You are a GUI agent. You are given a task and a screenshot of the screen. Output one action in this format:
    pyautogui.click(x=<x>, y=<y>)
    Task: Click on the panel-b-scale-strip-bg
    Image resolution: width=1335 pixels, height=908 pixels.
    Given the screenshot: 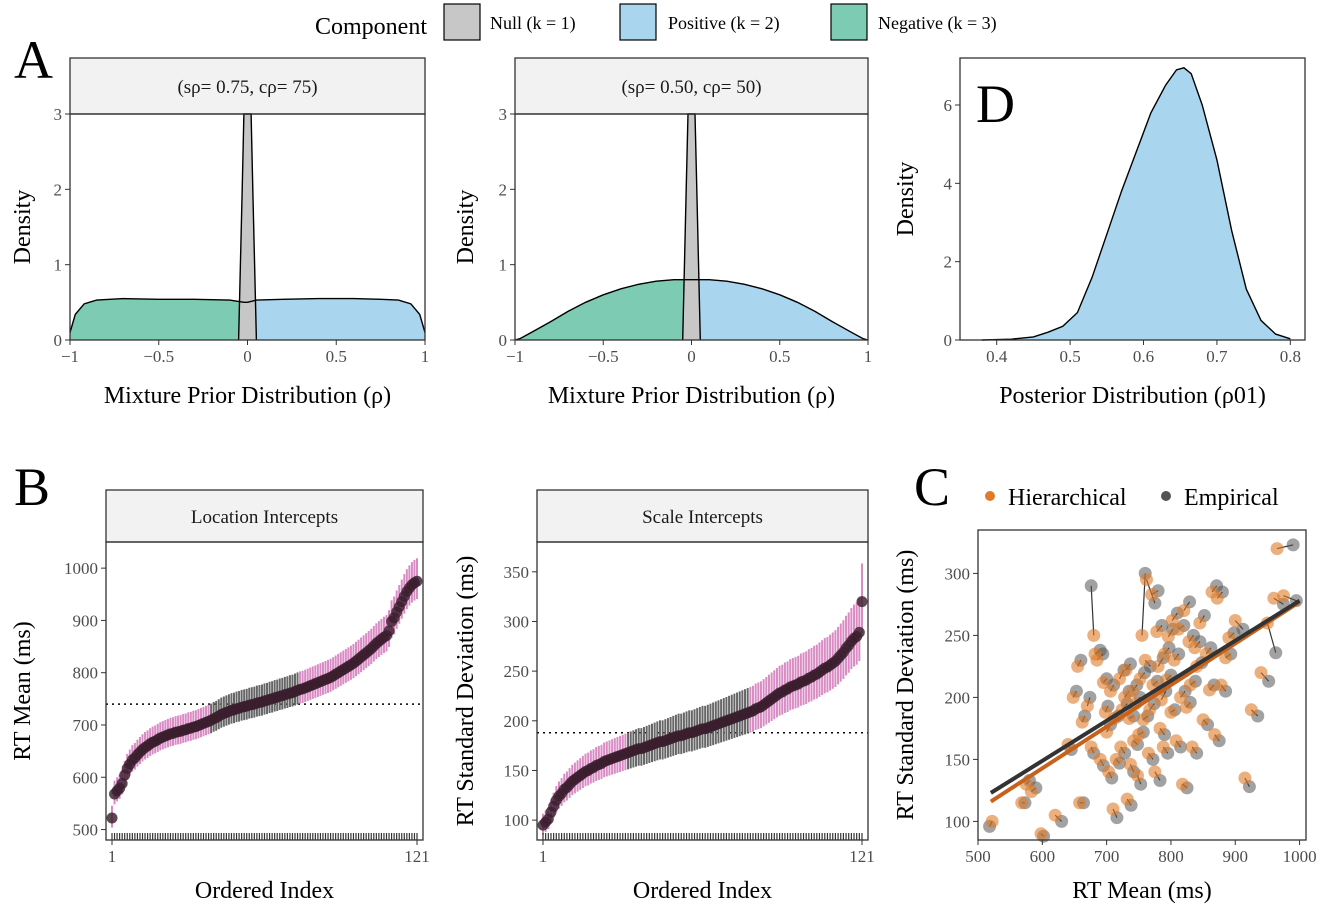 What is the action you would take?
    pyautogui.click(x=702, y=516)
    